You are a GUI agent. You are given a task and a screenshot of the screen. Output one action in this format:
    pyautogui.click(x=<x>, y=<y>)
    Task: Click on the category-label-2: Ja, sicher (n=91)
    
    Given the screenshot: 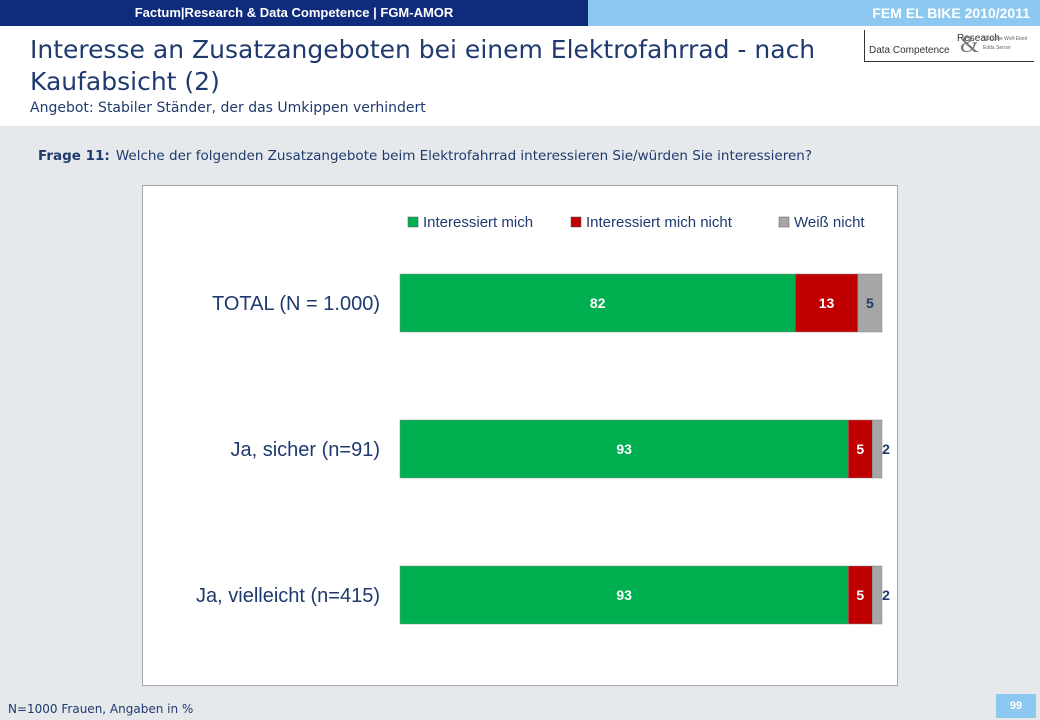 What is the action you would take?
    pyautogui.click(x=305, y=450)
    